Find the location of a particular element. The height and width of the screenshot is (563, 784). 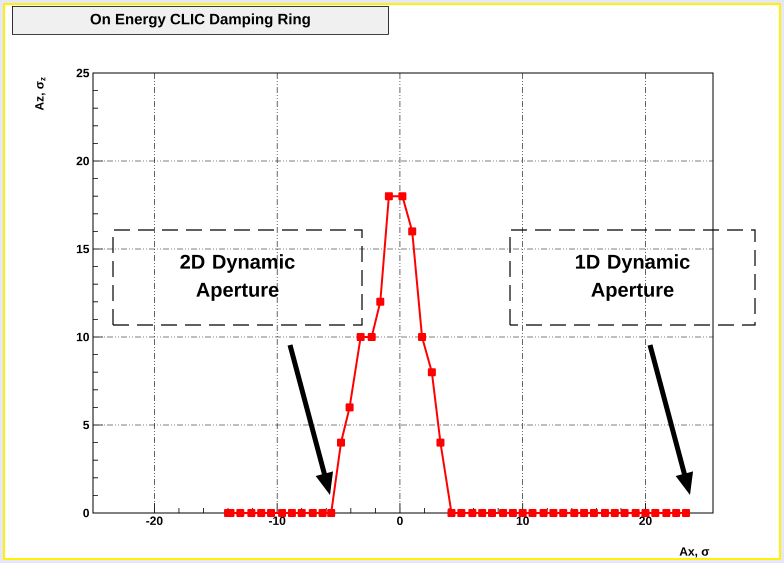

x-tick-label: -20 is located at coordinates (154, 521).